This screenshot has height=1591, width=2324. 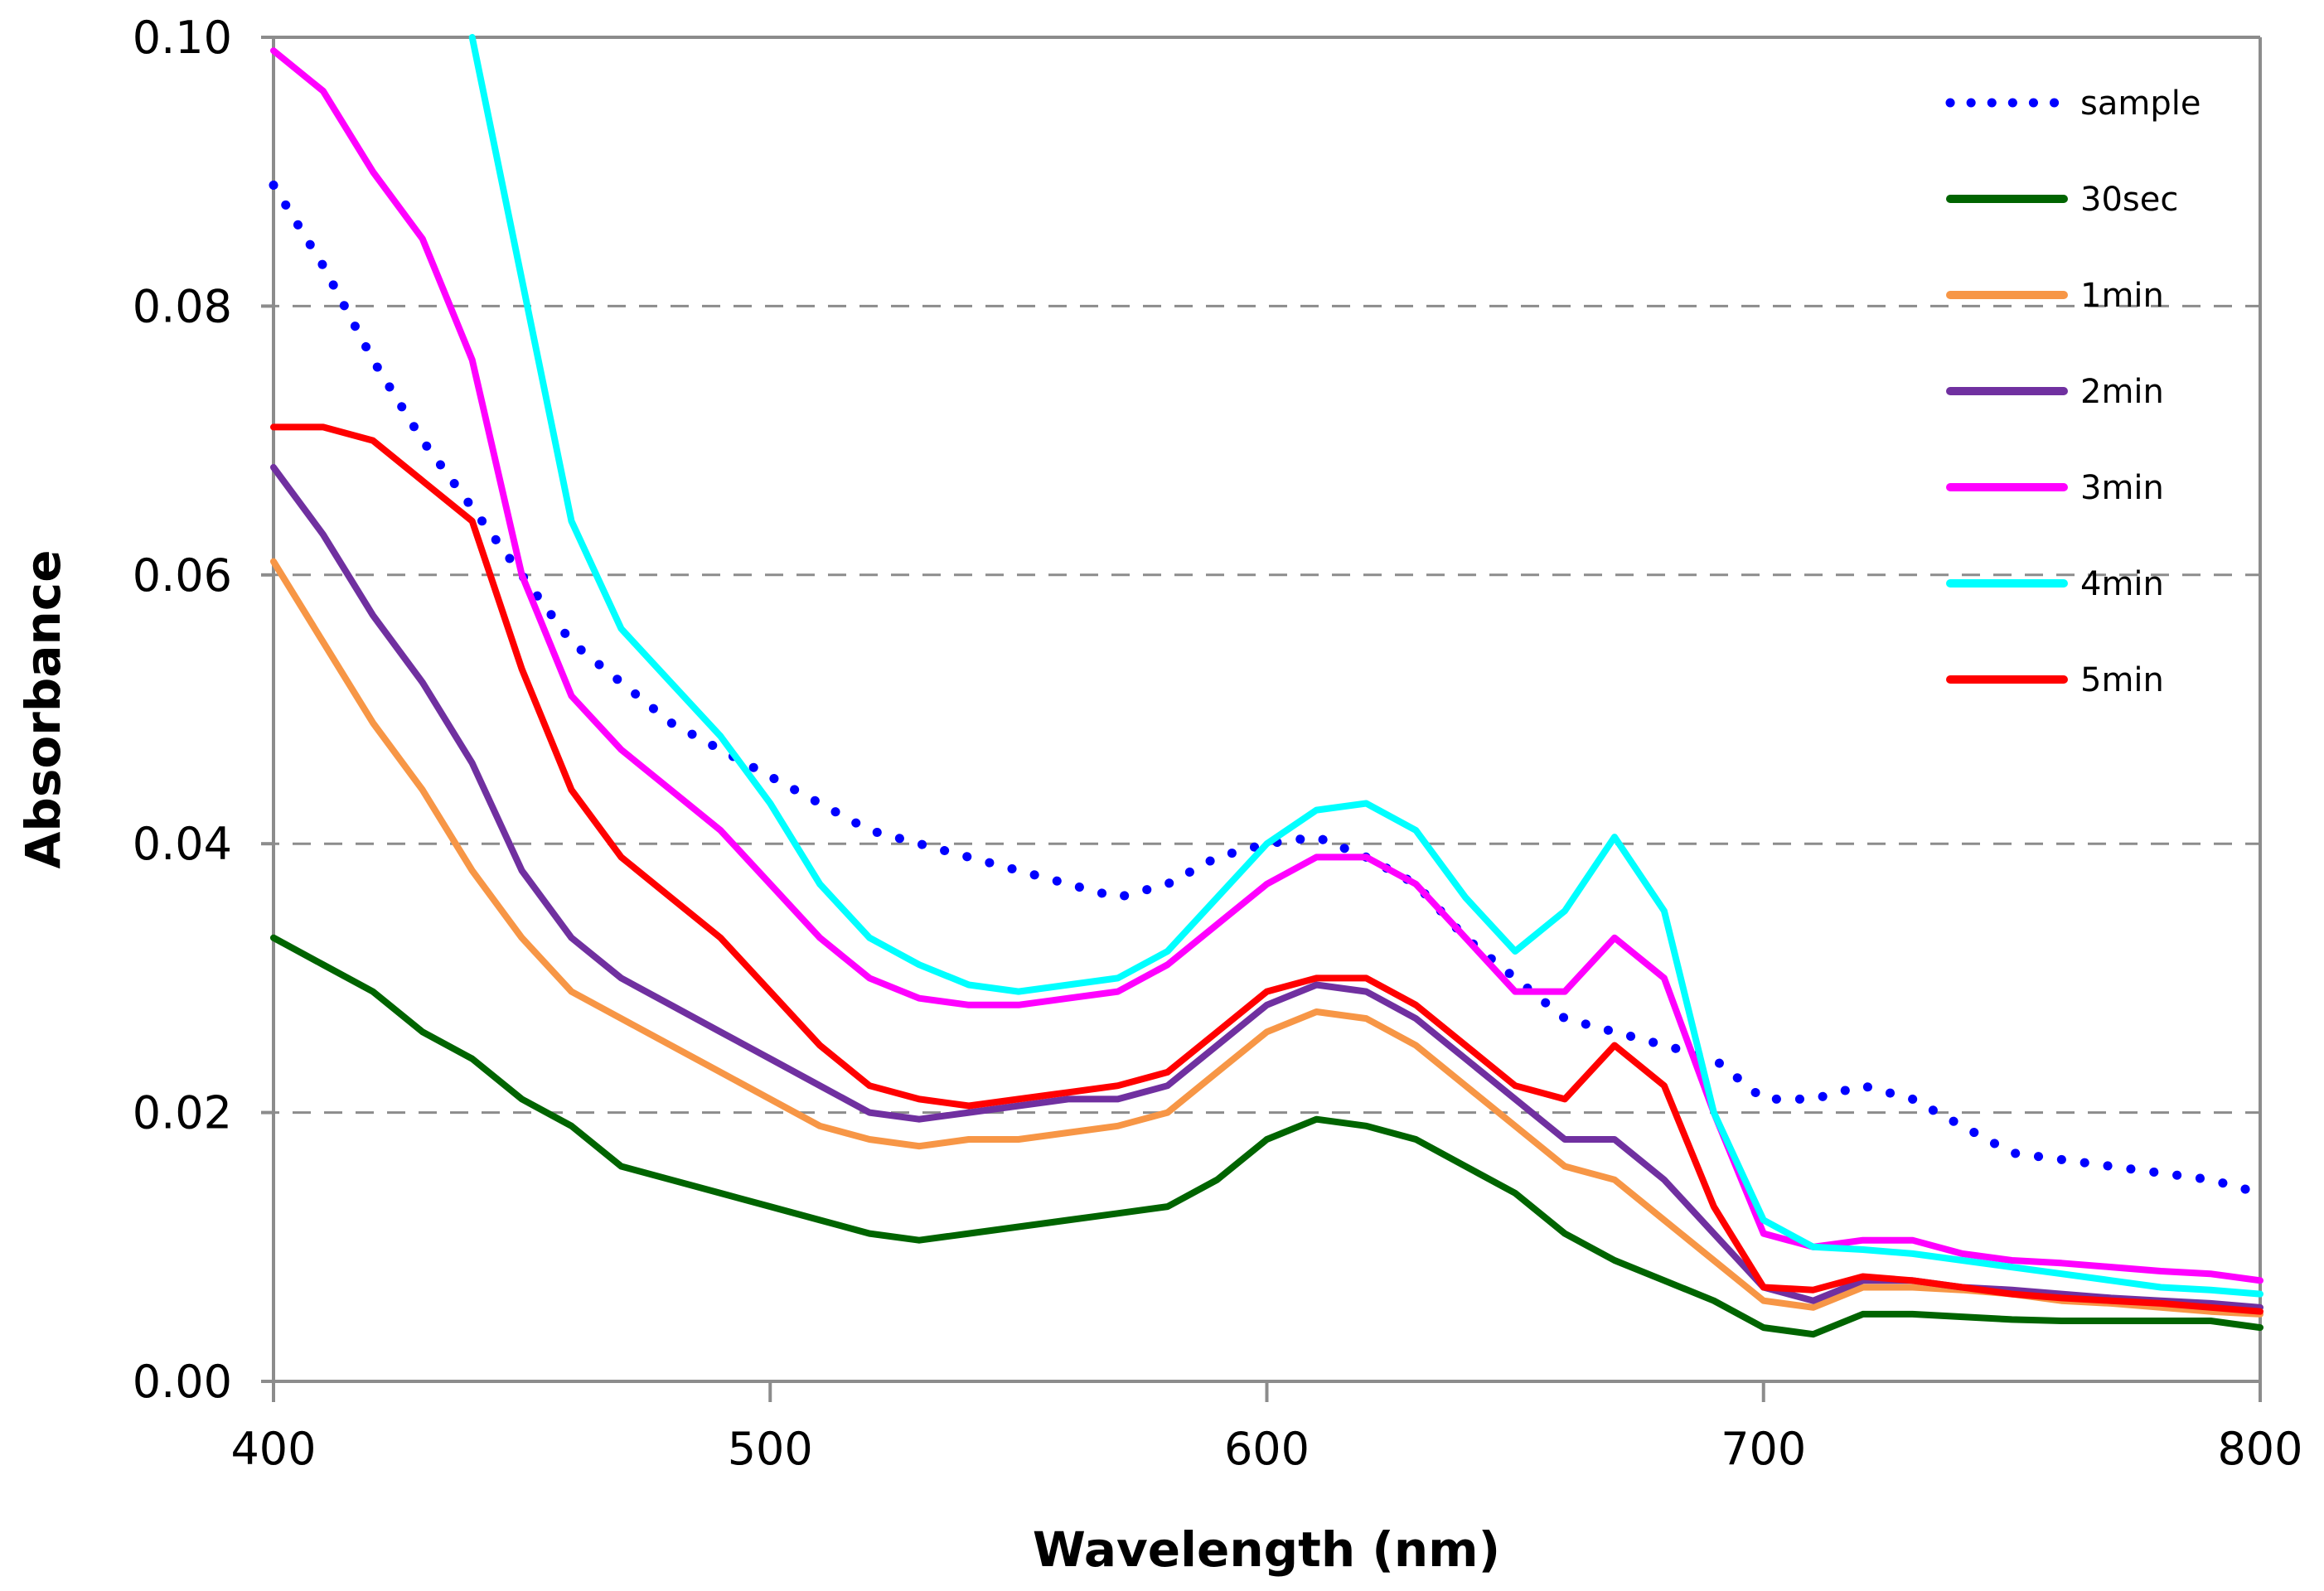 I want to click on x-tick-label: 800, so click(x=2259, y=1449).